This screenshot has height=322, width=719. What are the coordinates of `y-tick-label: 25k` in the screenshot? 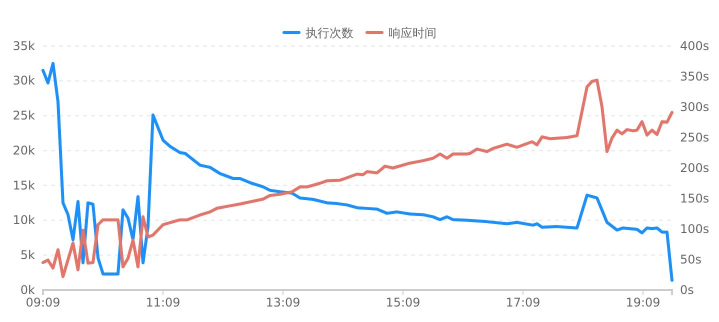 It's located at (24, 115).